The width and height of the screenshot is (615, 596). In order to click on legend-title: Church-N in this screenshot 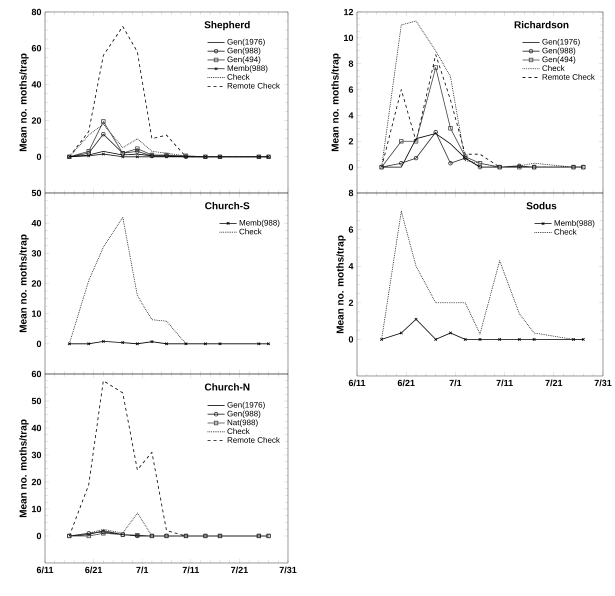, I will do `click(227, 387)`.